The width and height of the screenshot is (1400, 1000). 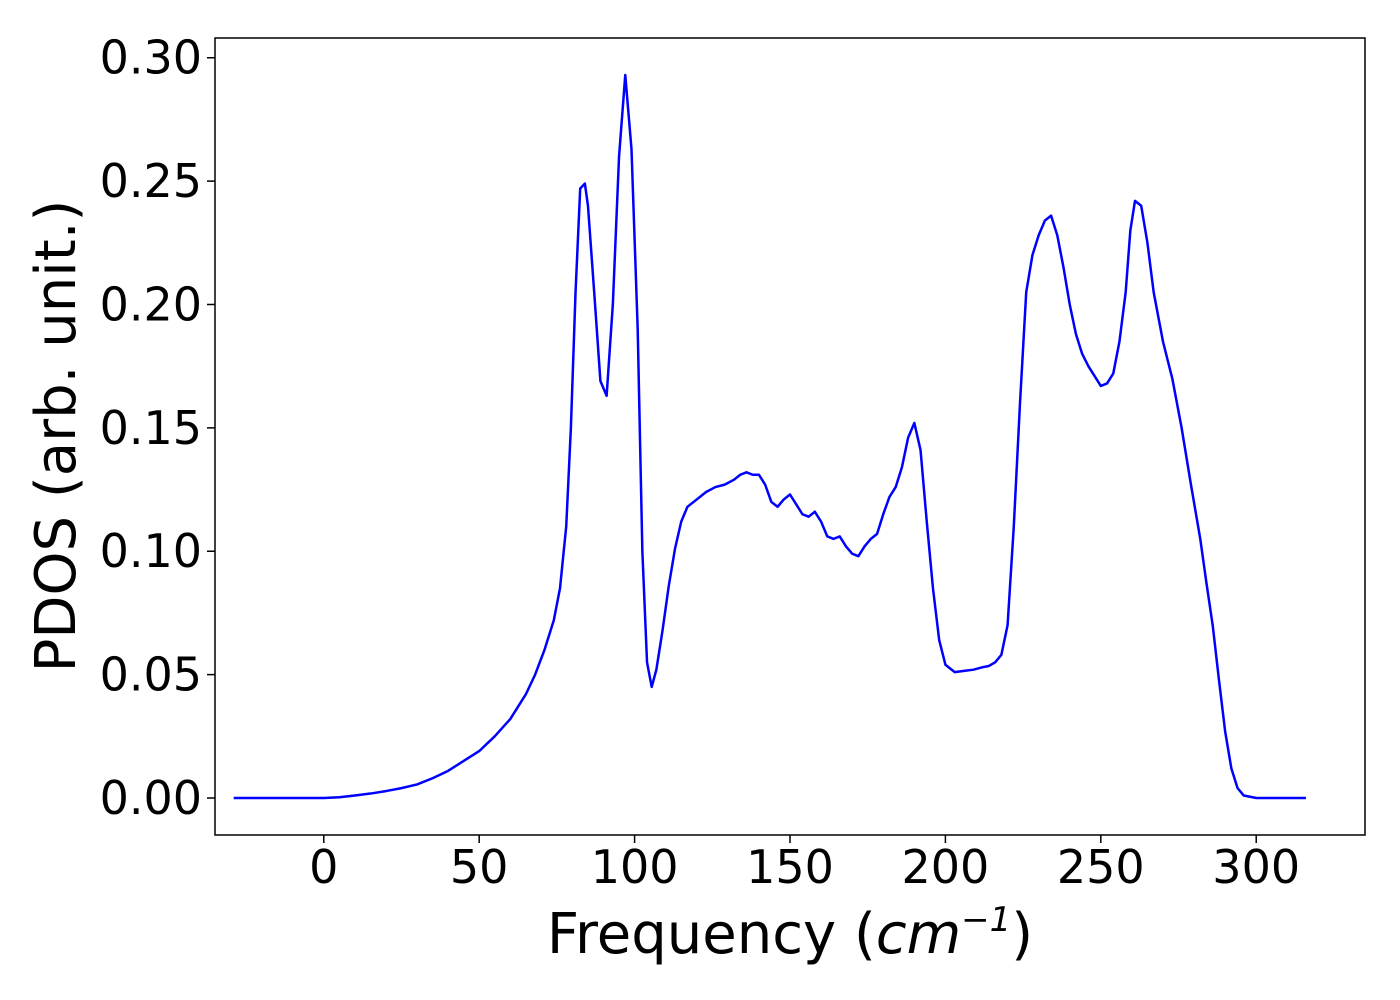 What do you see at coordinates (479, 867) in the screenshot?
I see `x-tick-label: 50` at bounding box center [479, 867].